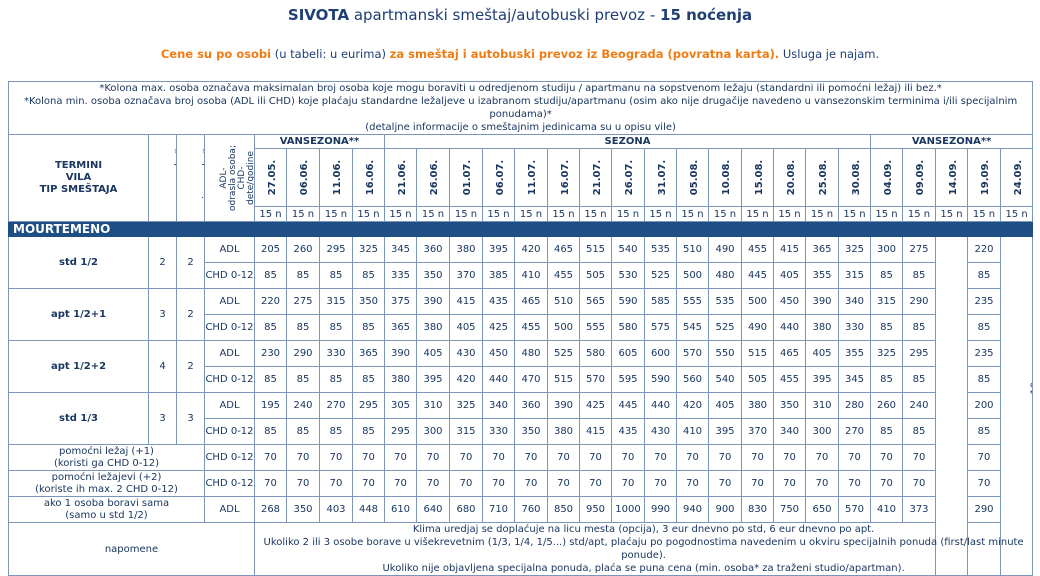 The image size is (1040, 576). What do you see at coordinates (229, 483) in the screenshot?
I see `extra-code: CHD 0-12` at bounding box center [229, 483].